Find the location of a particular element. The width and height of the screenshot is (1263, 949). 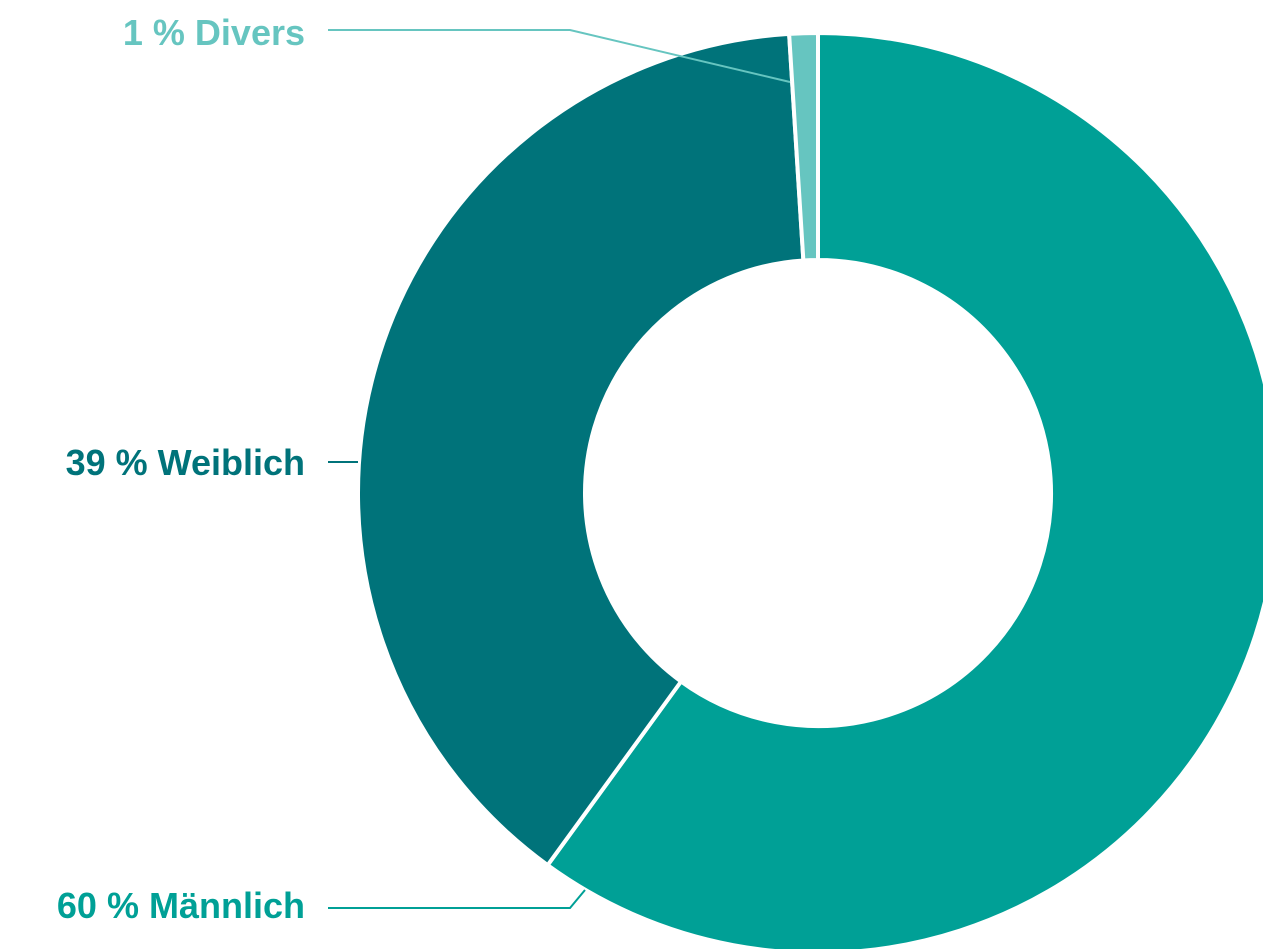

value-label: 39 % is located at coordinates (107, 462).